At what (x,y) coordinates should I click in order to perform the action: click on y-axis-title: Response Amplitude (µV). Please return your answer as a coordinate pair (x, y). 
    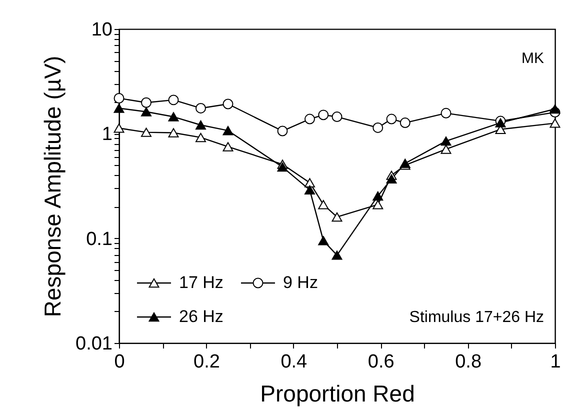
    Looking at the image, I should click on (53, 187).